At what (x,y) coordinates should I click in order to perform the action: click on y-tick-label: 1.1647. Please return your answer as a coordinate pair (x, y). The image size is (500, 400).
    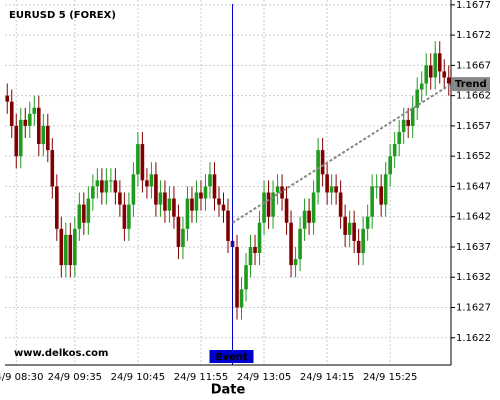
    Looking at the image, I should click on (473, 186).